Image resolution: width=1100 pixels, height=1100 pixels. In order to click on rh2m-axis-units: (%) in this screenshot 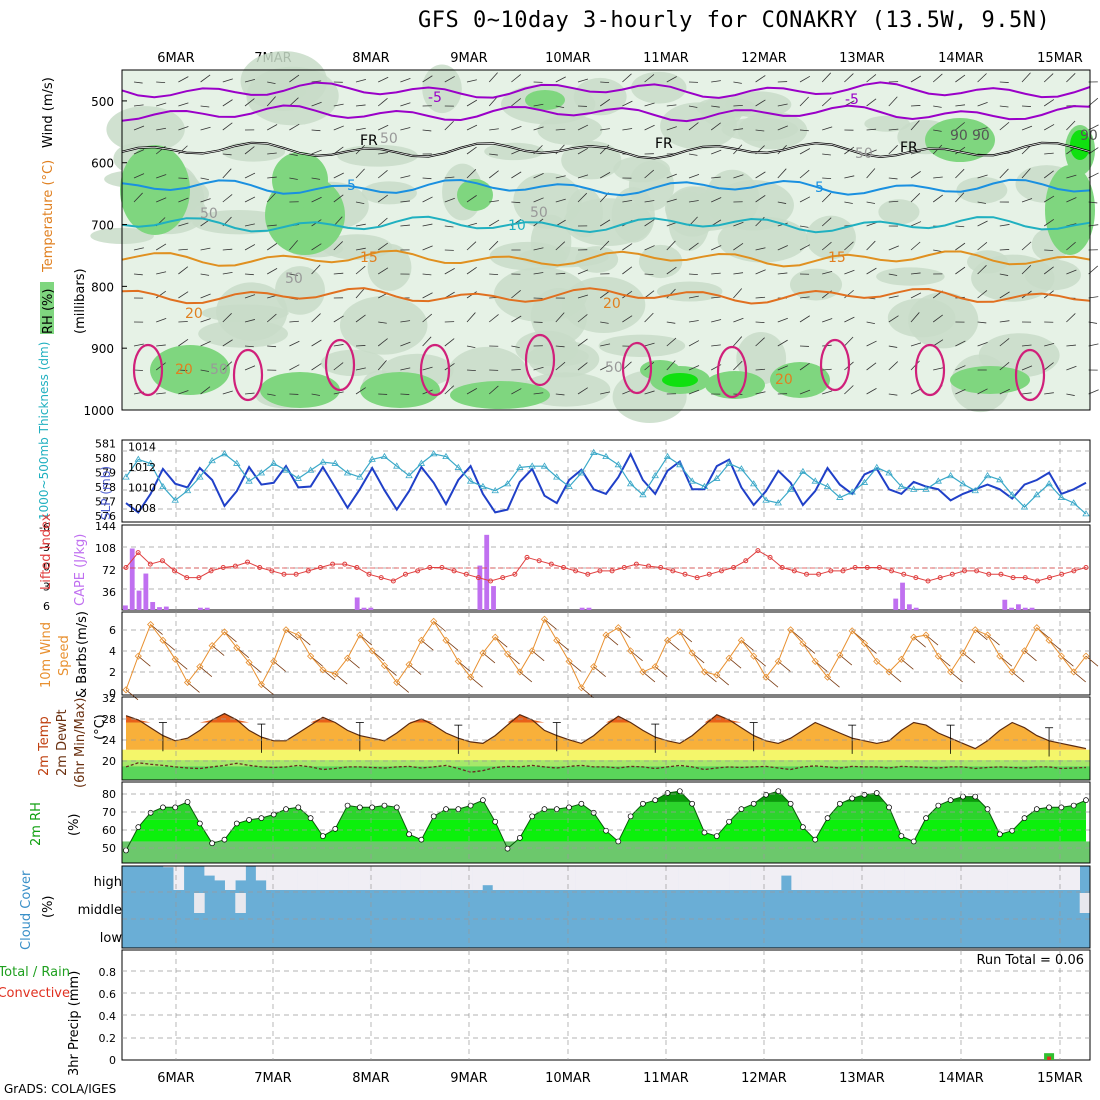, I will do `click(74, 825)`.